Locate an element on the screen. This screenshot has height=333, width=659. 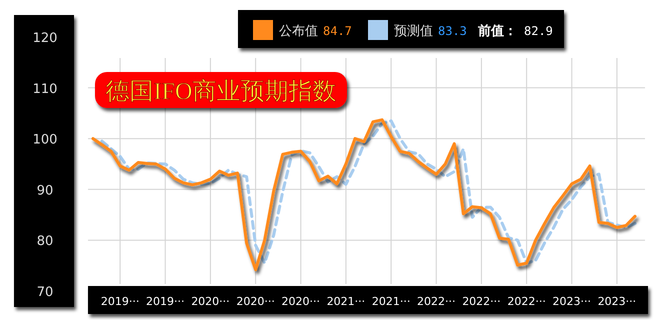
legend-label: 预测值 is located at coordinates (413, 31).